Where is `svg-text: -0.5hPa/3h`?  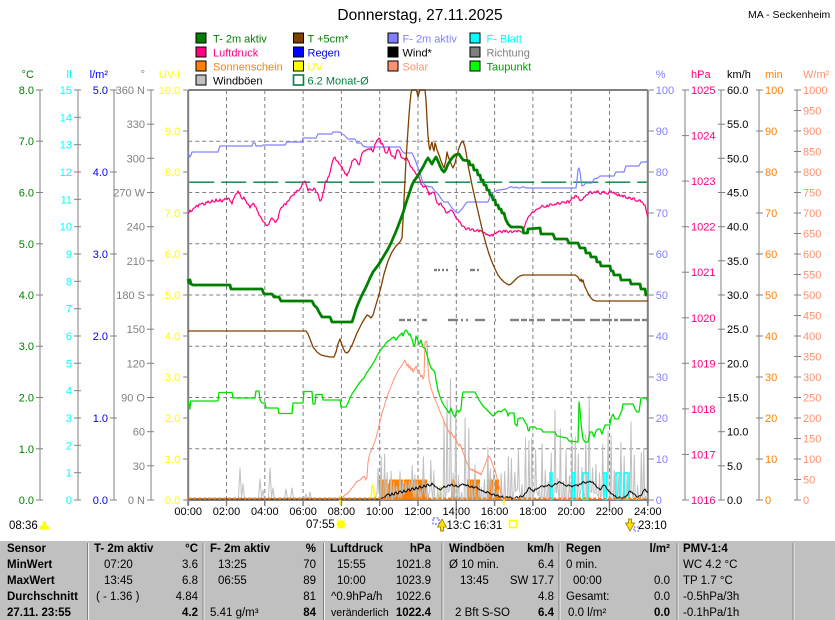 svg-text: -0.5hPa/3h is located at coordinates (711, 597).